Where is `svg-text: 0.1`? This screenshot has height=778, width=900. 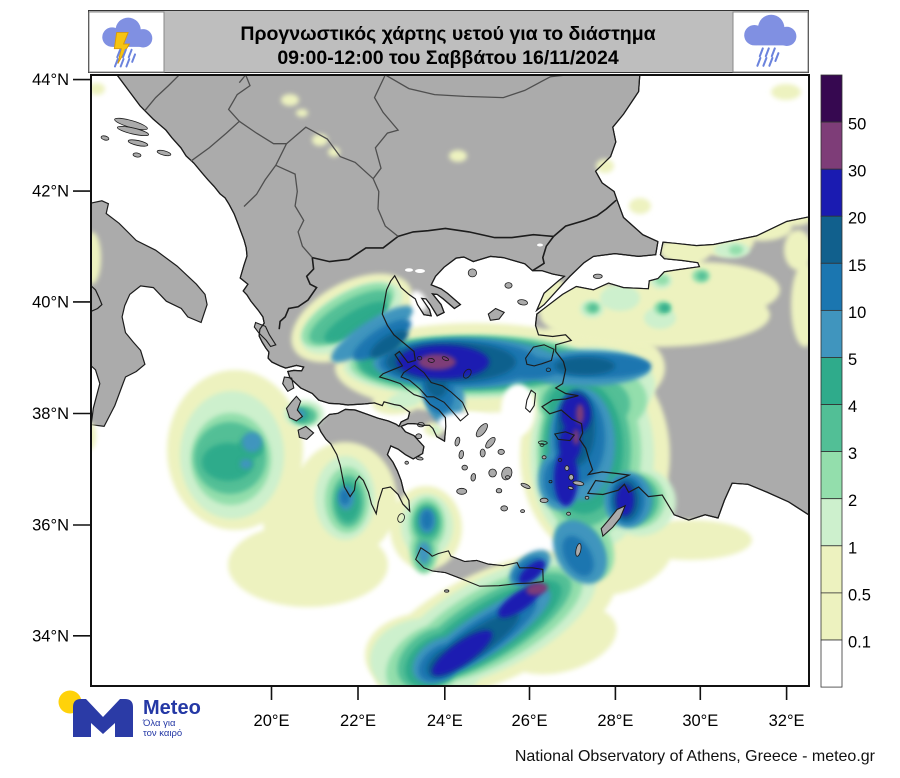 svg-text: 0.1 is located at coordinates (859, 643).